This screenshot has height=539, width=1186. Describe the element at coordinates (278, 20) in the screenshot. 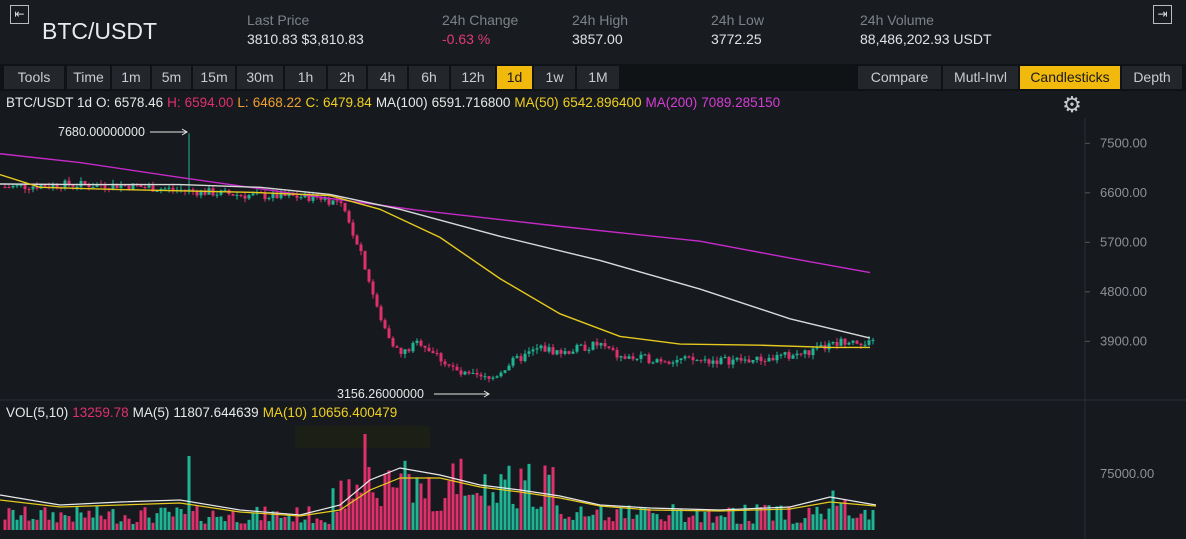

I see `stat-label: Last Price` at that location.